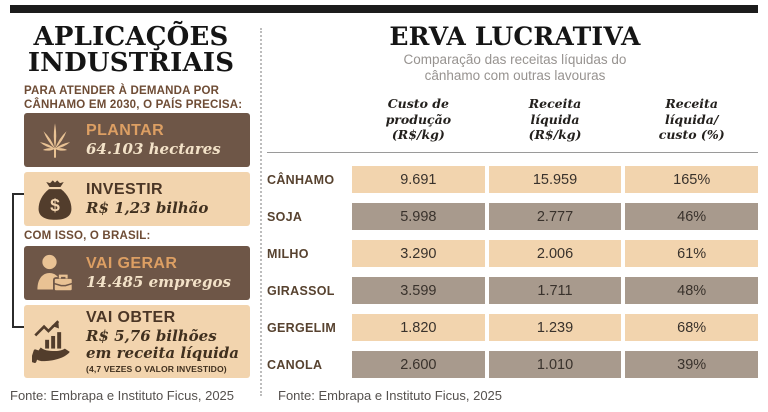 Image resolution: width=768 pixels, height=412 pixels. I want to click on right-source: Fonte: Embrapa e Instituto Ficus, 2025, so click(390, 395).